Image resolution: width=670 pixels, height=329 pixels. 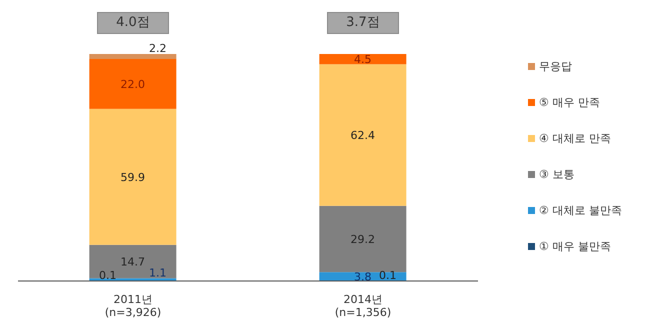 I want to click on data-label: 62.4, so click(x=363, y=135).